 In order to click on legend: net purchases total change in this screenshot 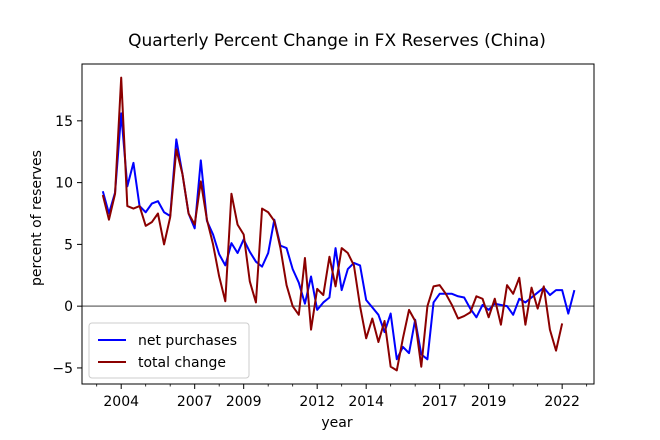, I will do `click(169, 350)`.